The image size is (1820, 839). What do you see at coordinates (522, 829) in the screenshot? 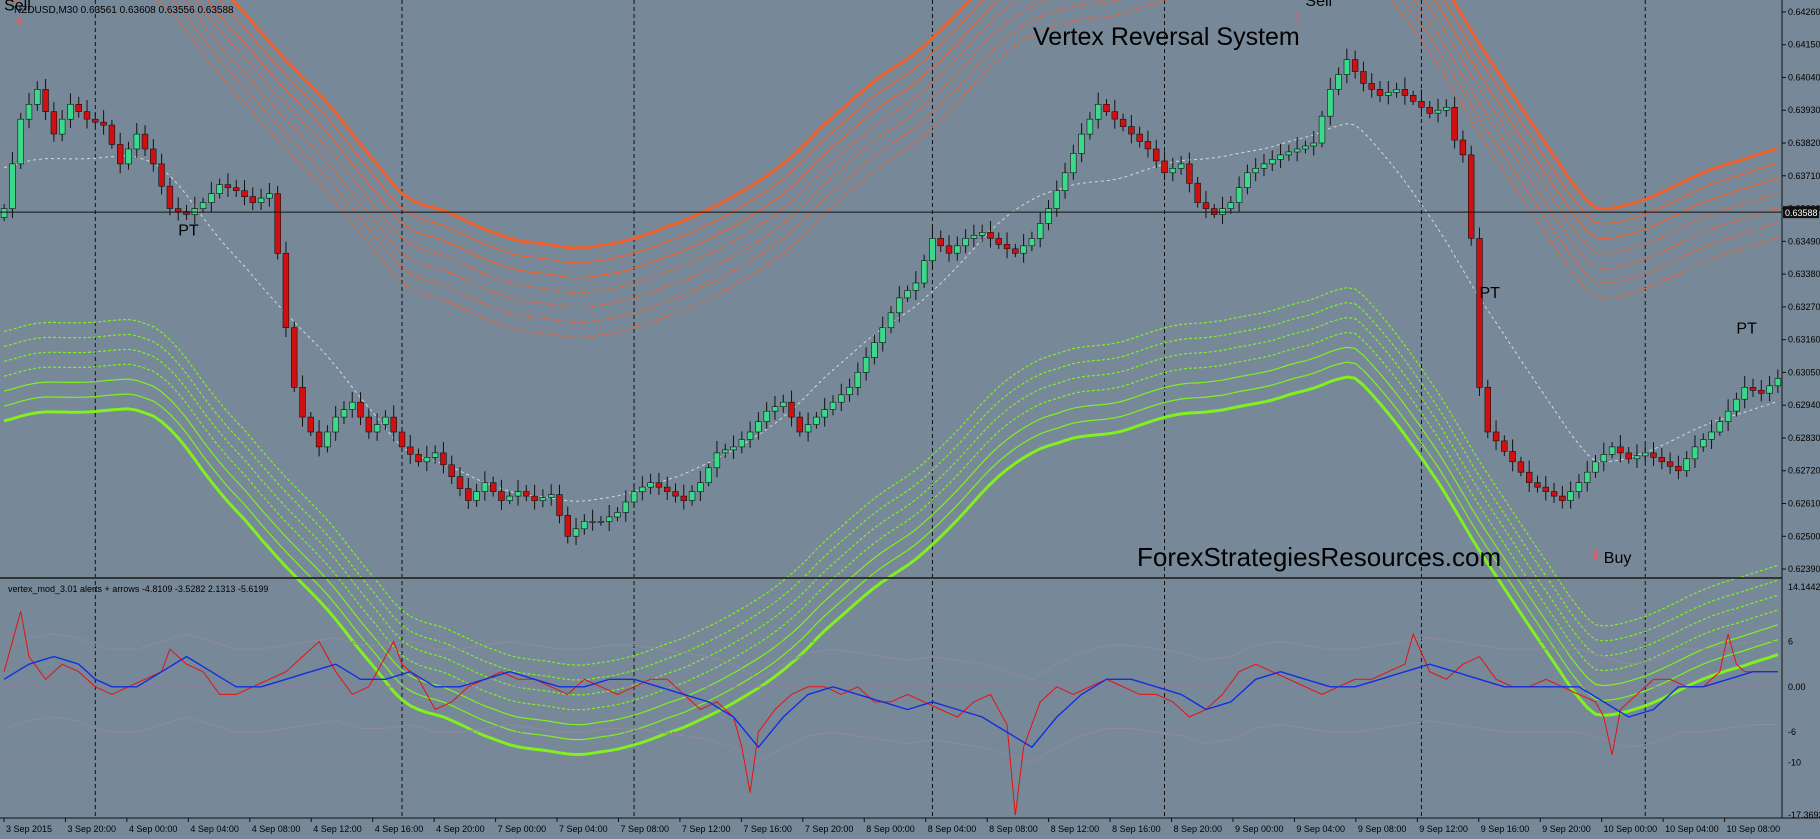
I see `time-tick-label: 7 Sep 00:00` at bounding box center [522, 829].